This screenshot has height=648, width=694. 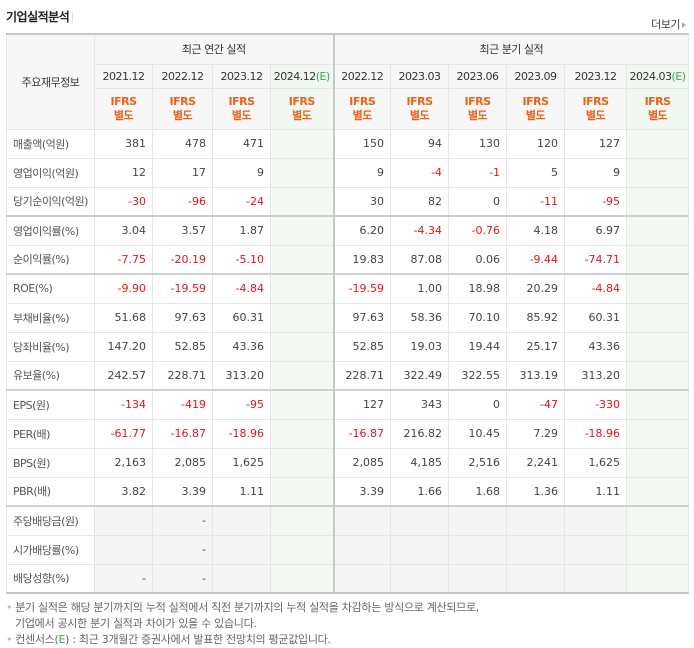 I want to click on title-divider, so click(x=73, y=17).